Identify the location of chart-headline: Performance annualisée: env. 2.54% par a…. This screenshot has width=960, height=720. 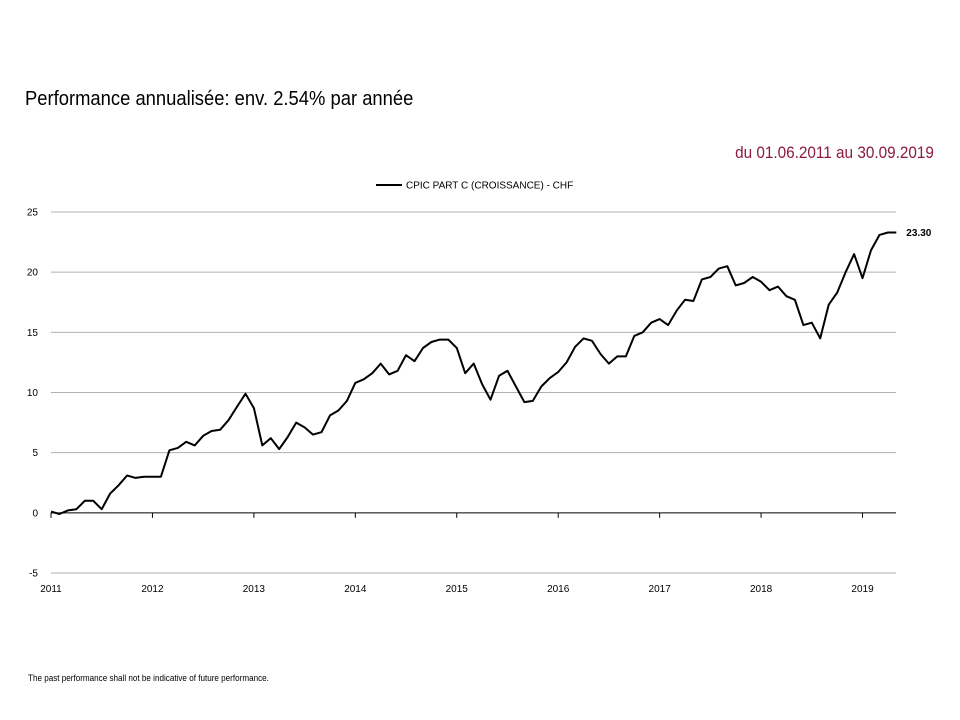
(219, 99).